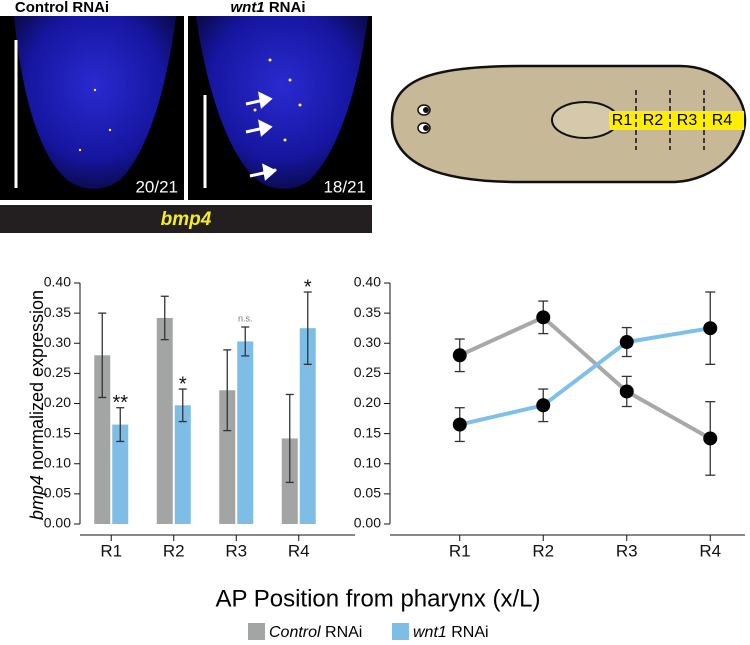 This screenshot has width=750, height=645. I want to click on region-dividers, so click(670, 120).